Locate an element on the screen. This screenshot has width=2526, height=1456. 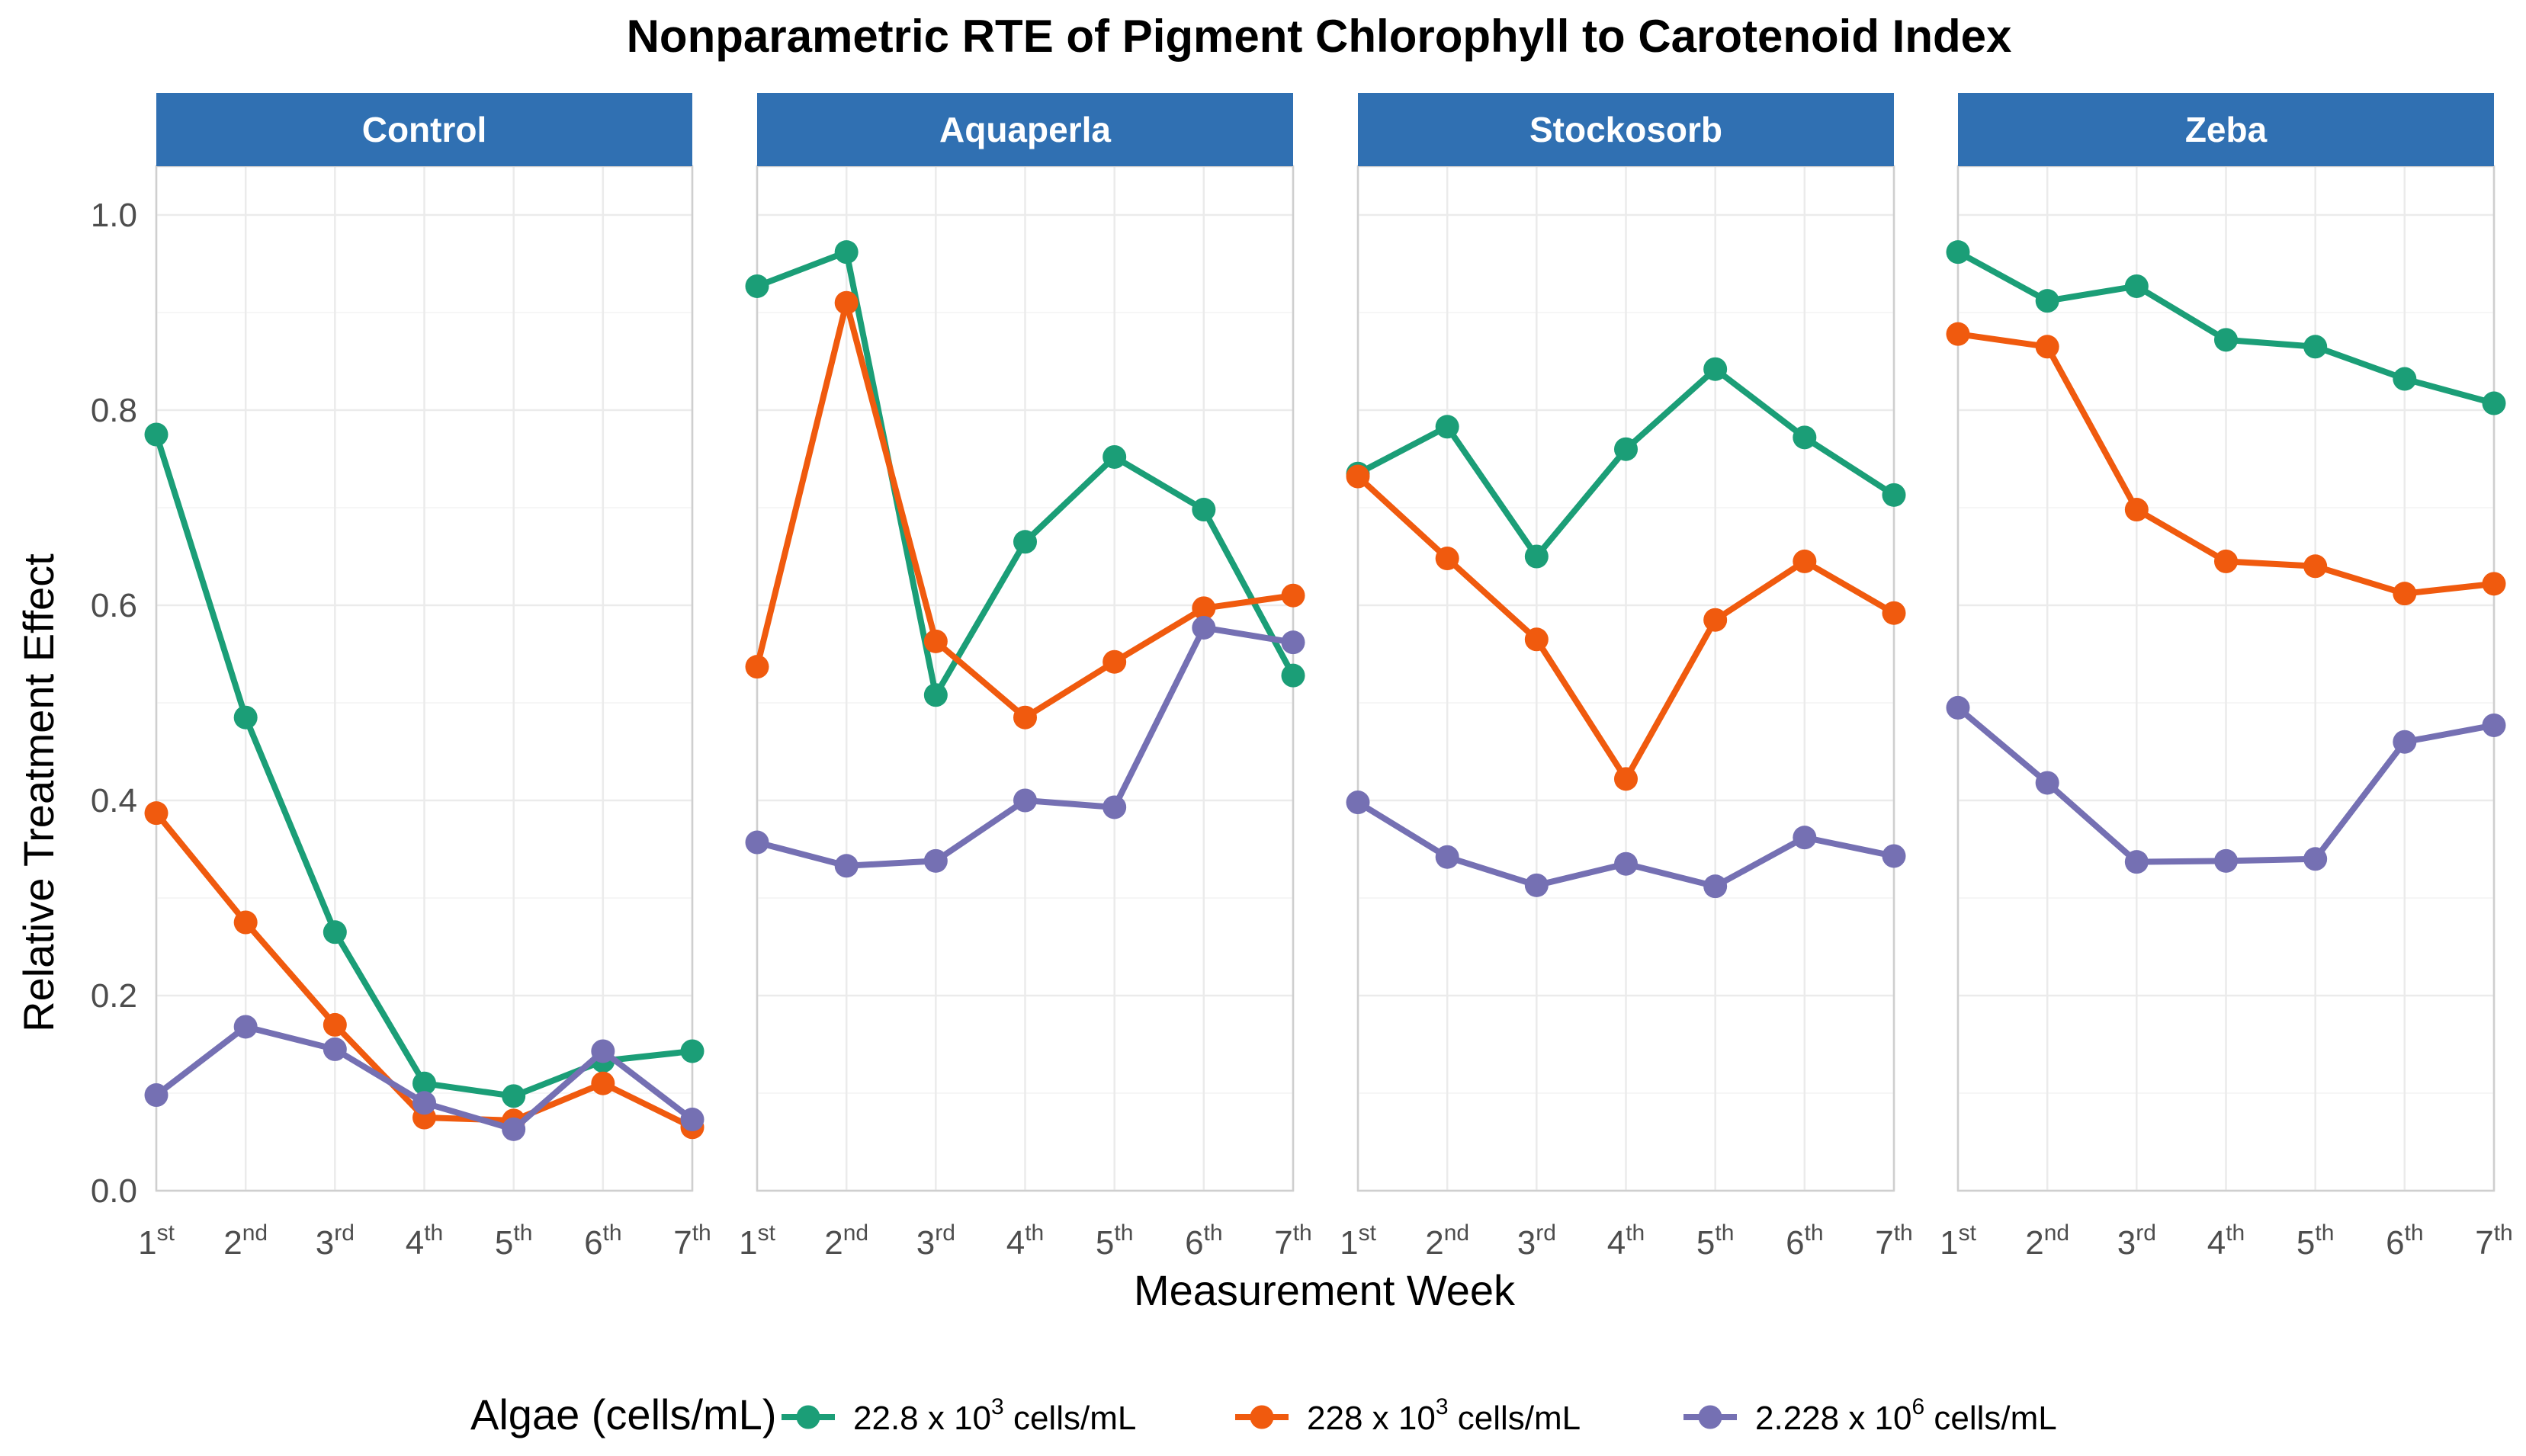
legend-label: 228 x 103 cells/mL is located at coordinates (1444, 1415).